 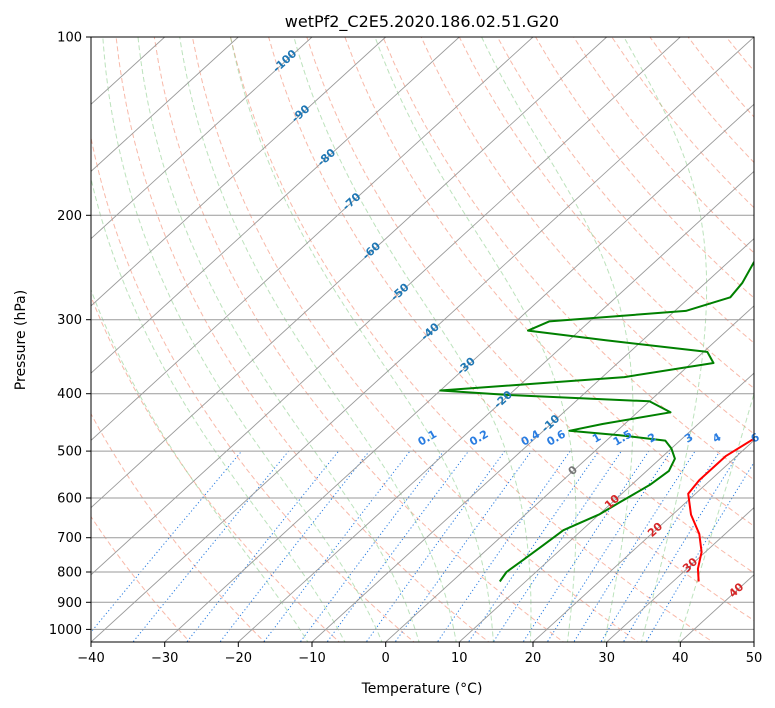 What do you see at coordinates (680, 658) in the screenshot?
I see `x-tick-label: 40` at bounding box center [680, 658].